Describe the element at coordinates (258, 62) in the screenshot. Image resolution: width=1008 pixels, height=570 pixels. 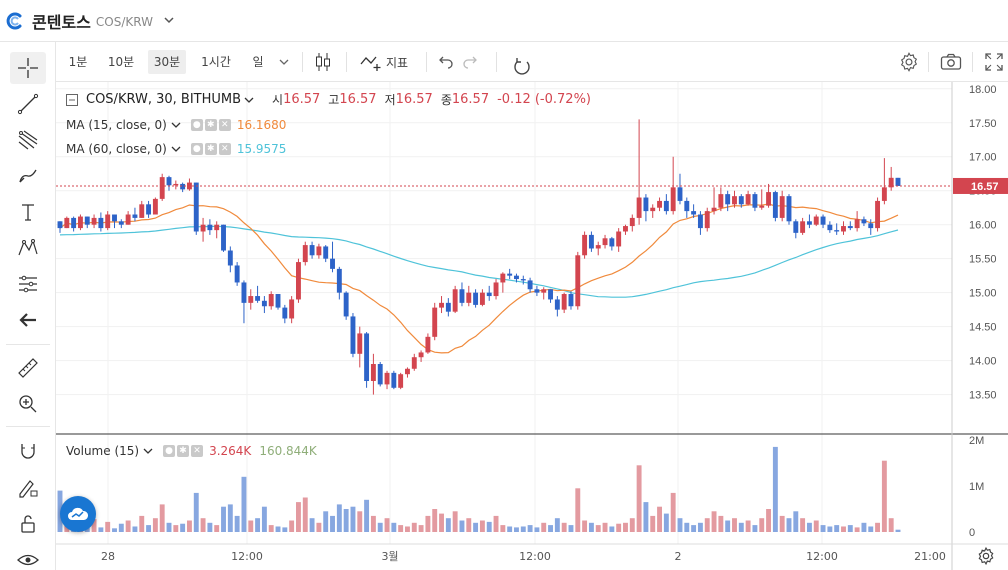
I see `timeframe-day: 일` at that location.